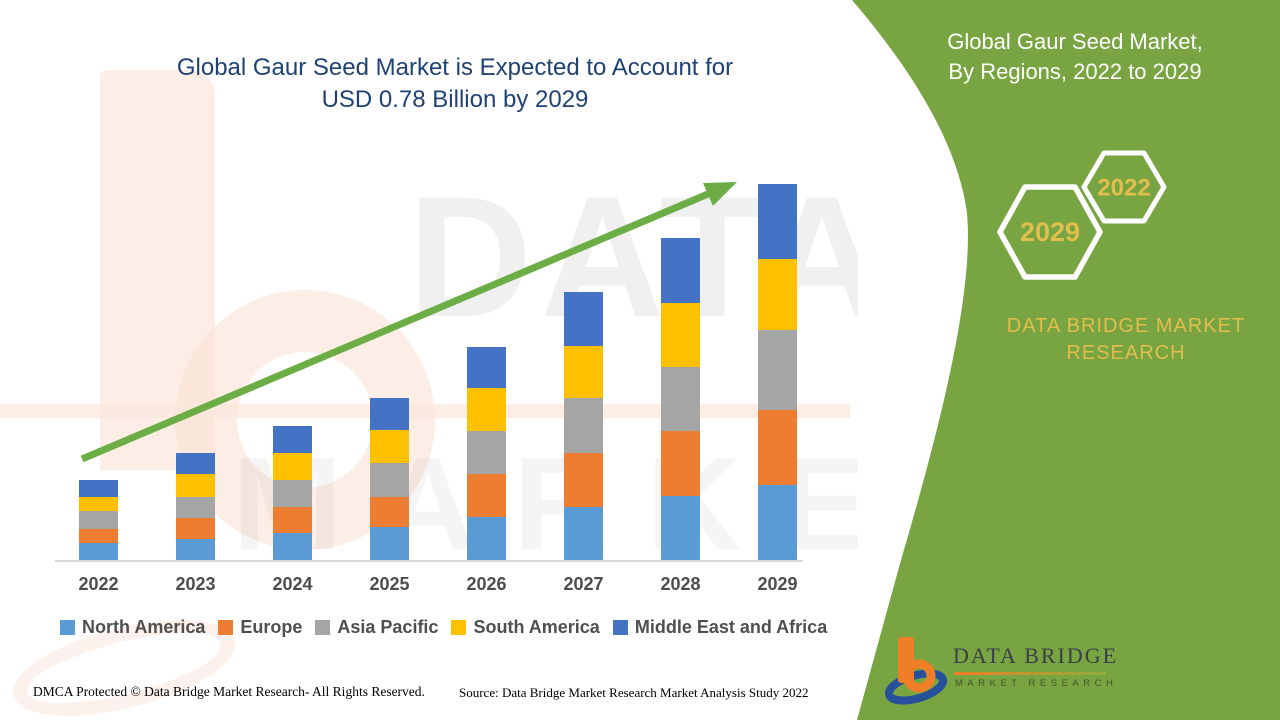  Describe the element at coordinates (1036, 683) in the screenshot. I see `databridge-logo-subtitle: MARKET RESEARCH` at that location.